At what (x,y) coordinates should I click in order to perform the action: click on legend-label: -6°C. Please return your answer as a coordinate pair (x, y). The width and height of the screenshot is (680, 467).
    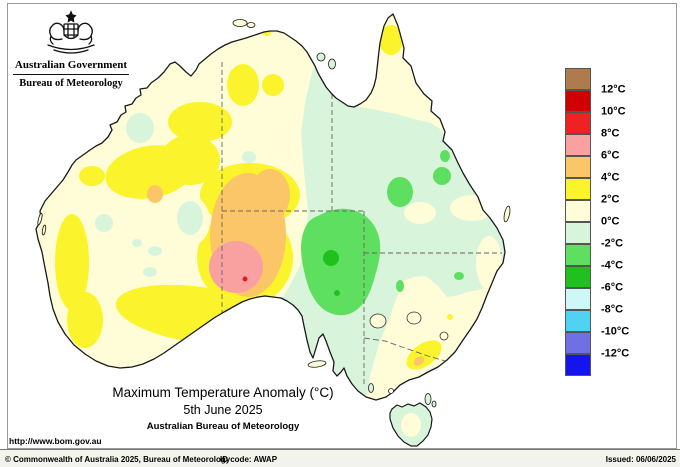
    Looking at the image, I should click on (612, 287).